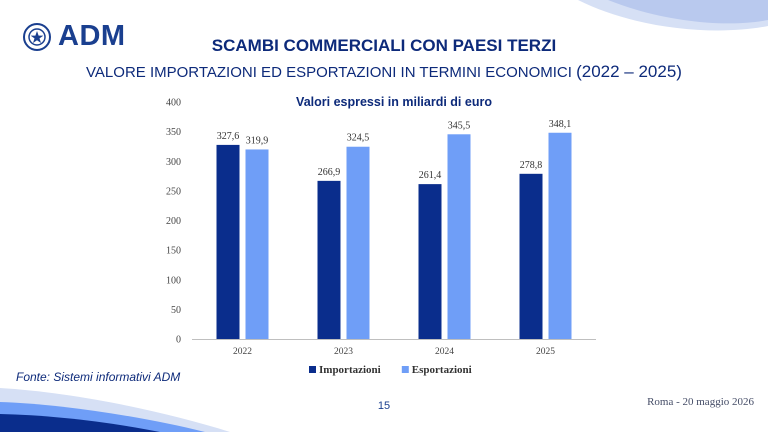 This screenshot has height=432, width=768. What do you see at coordinates (442, 370) in the screenshot?
I see `legend-label: Esportazioni` at bounding box center [442, 370].